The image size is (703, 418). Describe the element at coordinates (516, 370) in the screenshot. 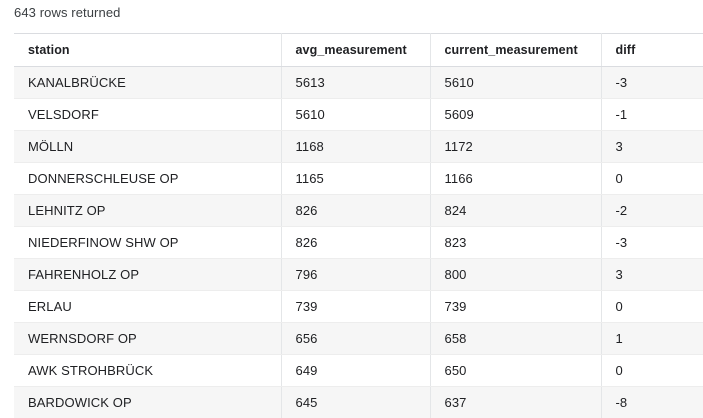

I see `cell-current_measurement: 650` at that location.